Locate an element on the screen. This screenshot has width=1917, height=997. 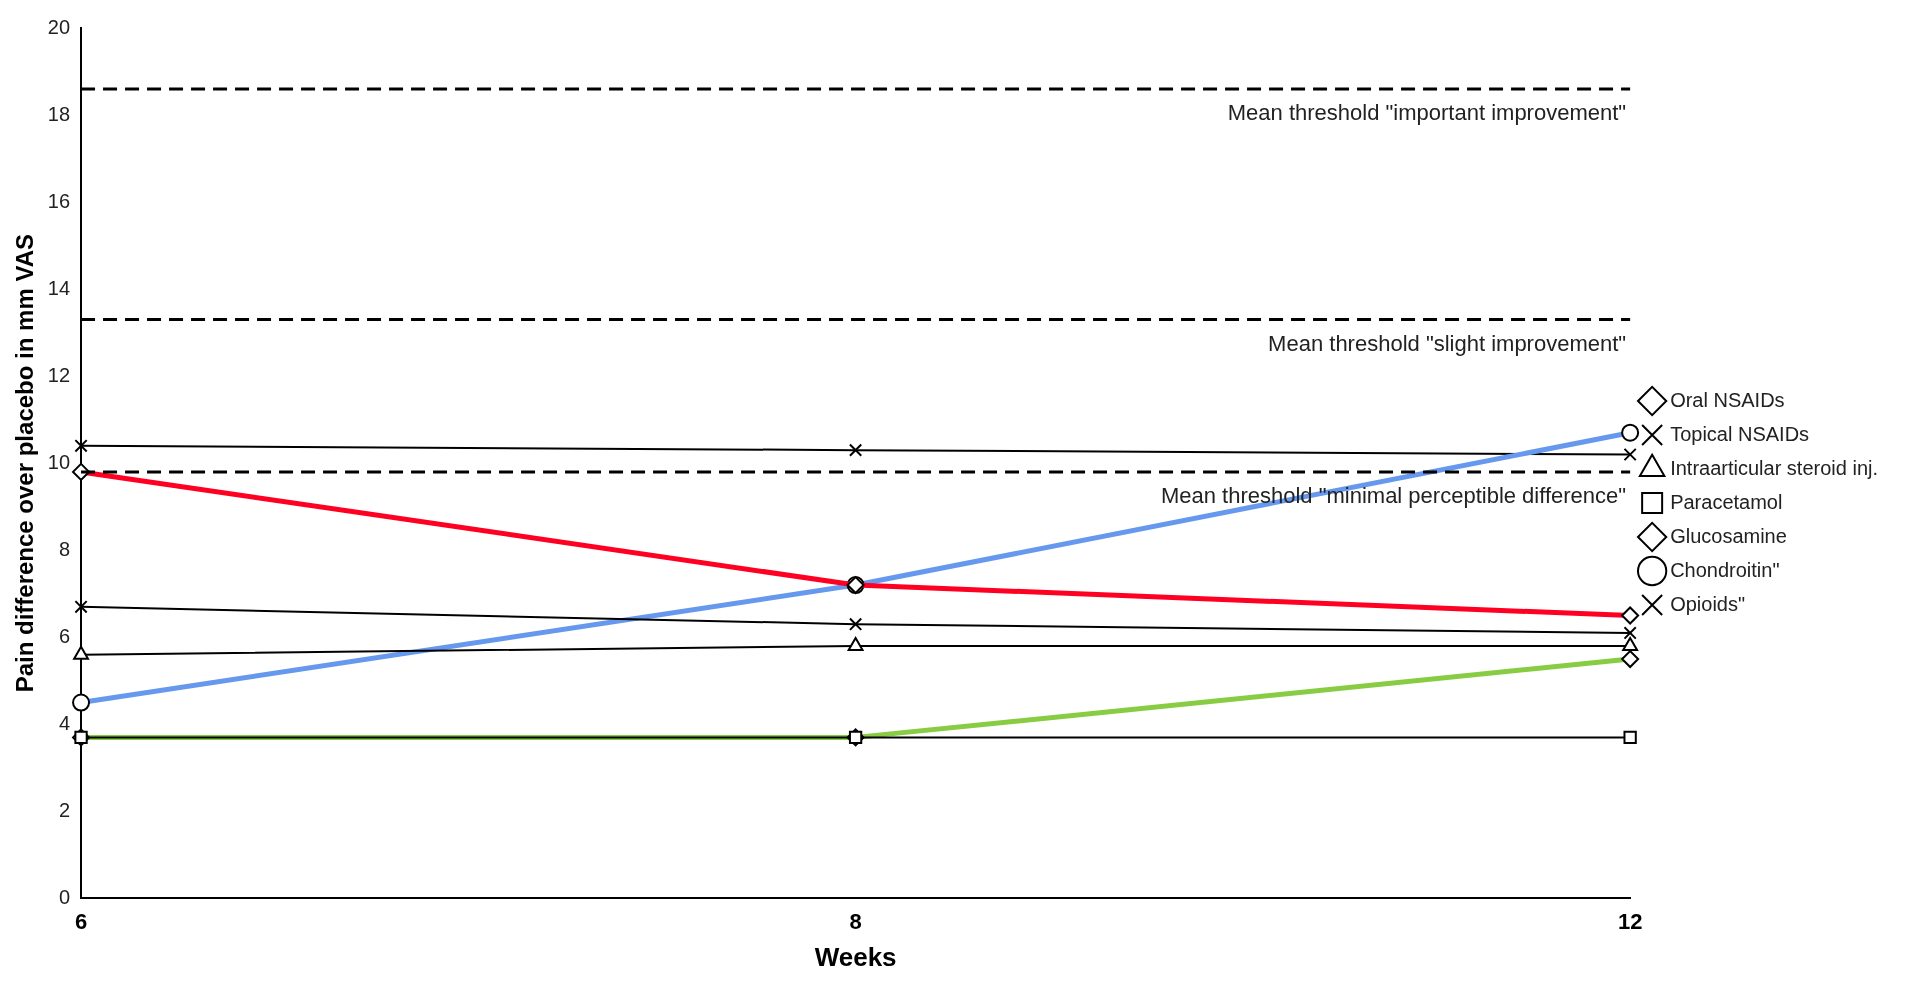
x-axis-title: Weeks is located at coordinates (855, 956).